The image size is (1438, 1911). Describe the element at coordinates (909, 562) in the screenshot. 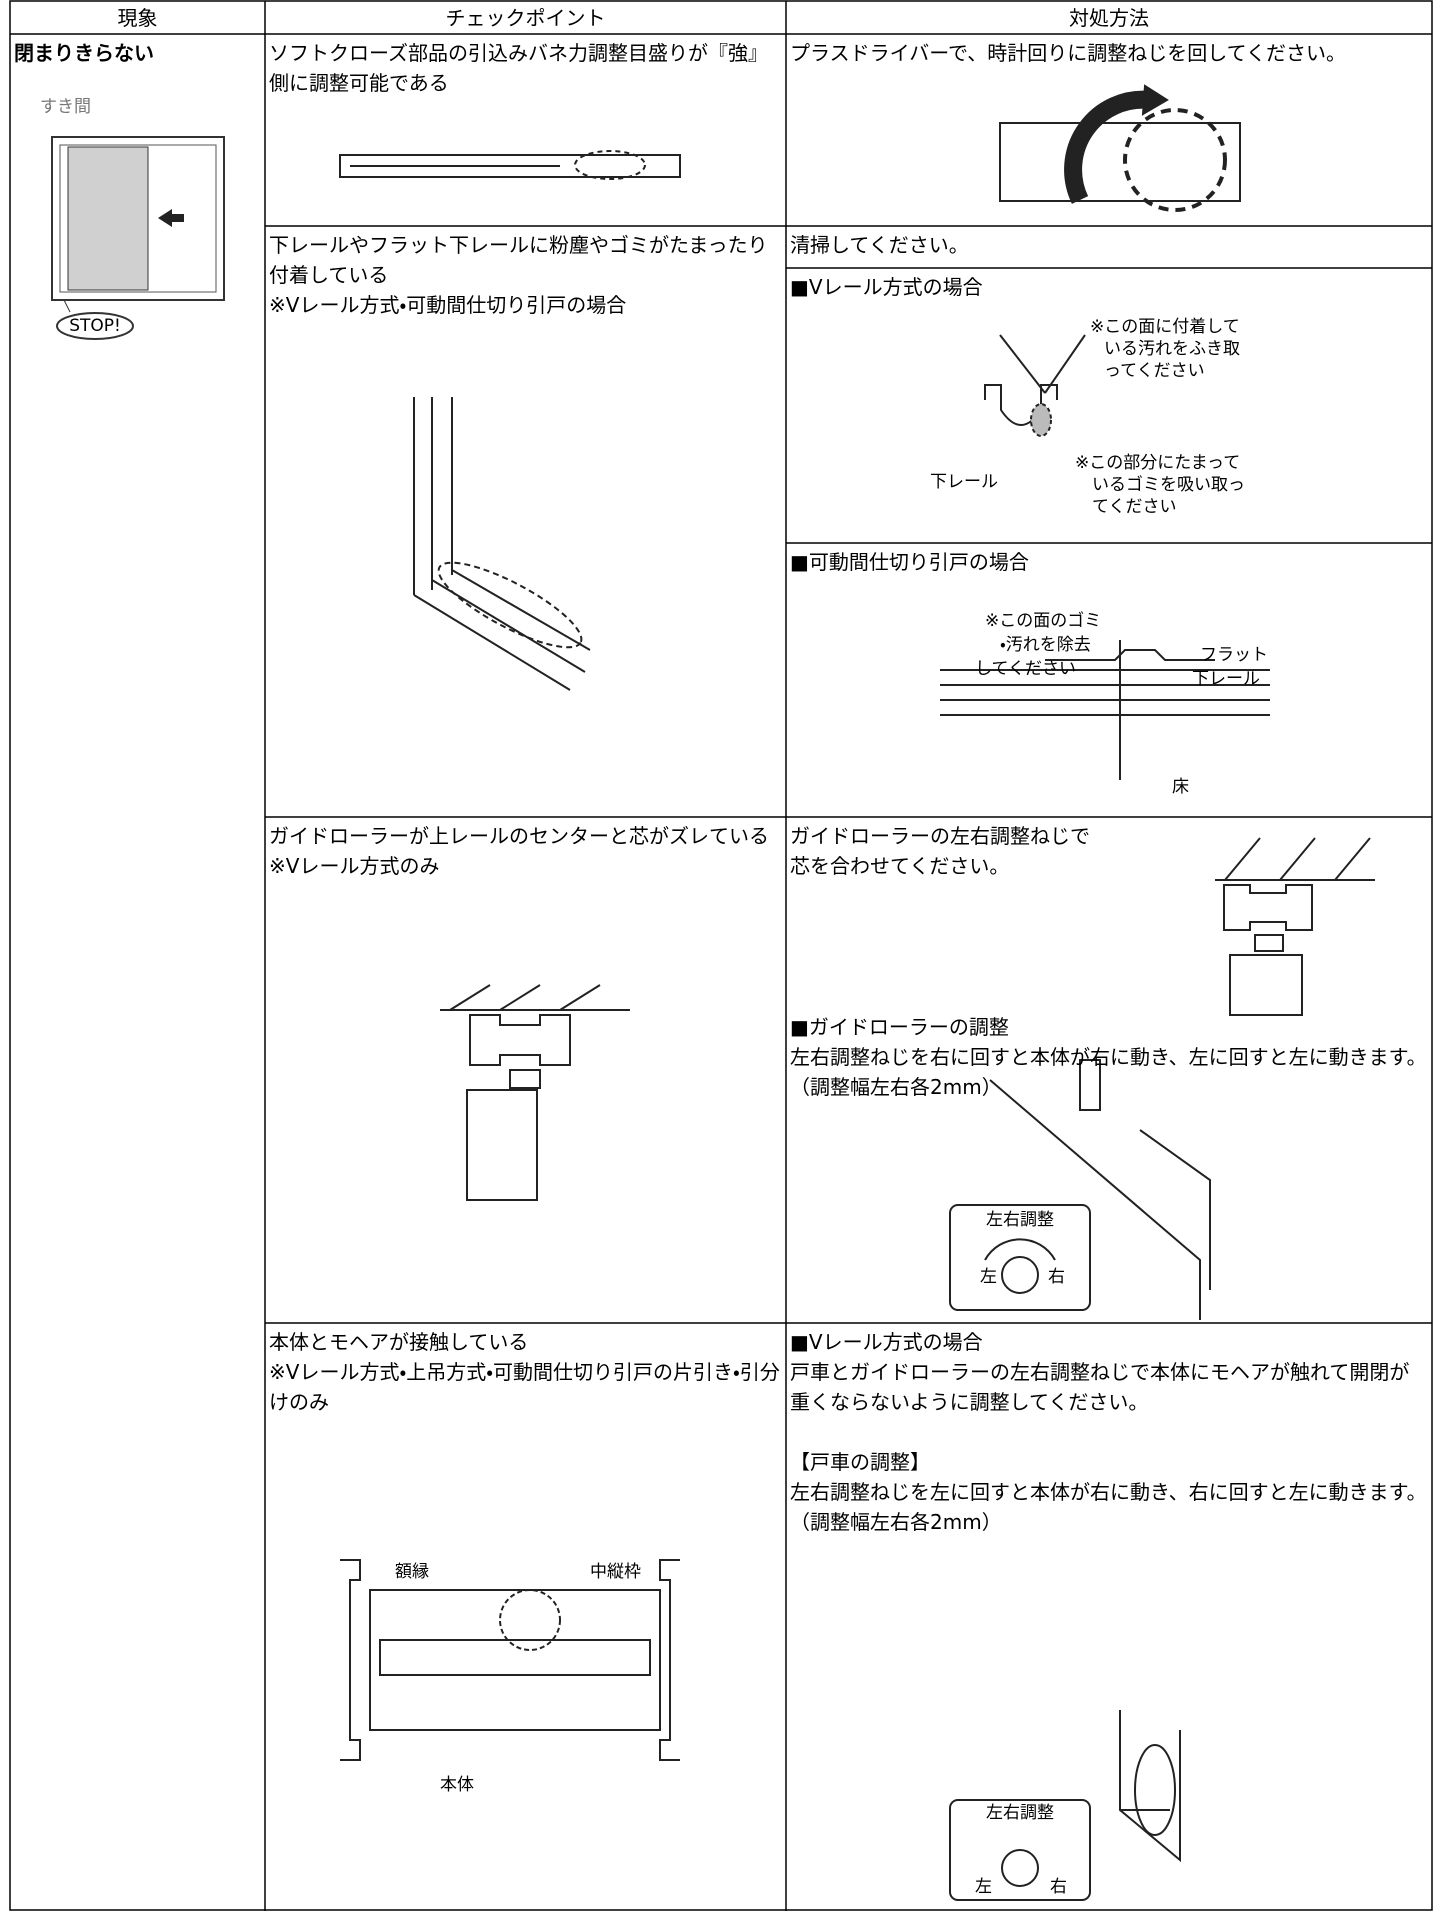

I see `text: ■可動間仕切り引戸の場合` at that location.